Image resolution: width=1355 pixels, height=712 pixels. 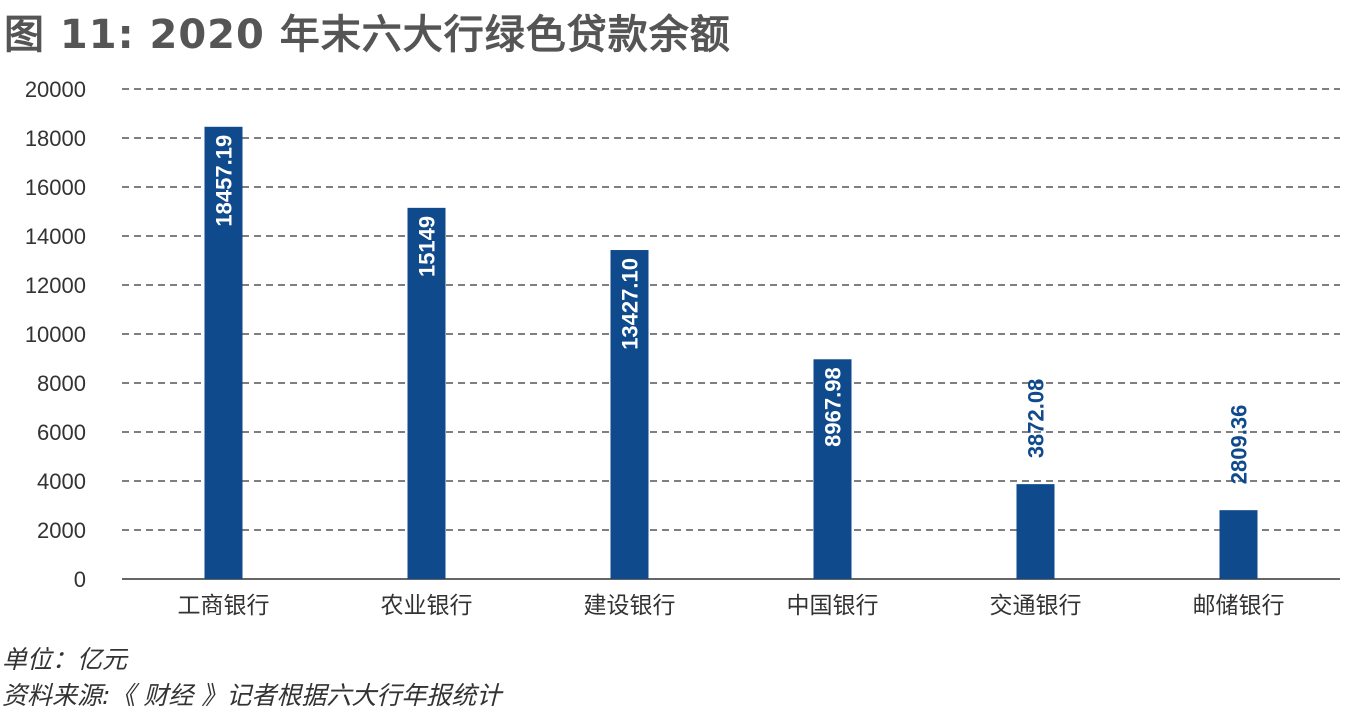 What do you see at coordinates (630, 304) in the screenshot?
I see `data-label: 13427.10` at bounding box center [630, 304].